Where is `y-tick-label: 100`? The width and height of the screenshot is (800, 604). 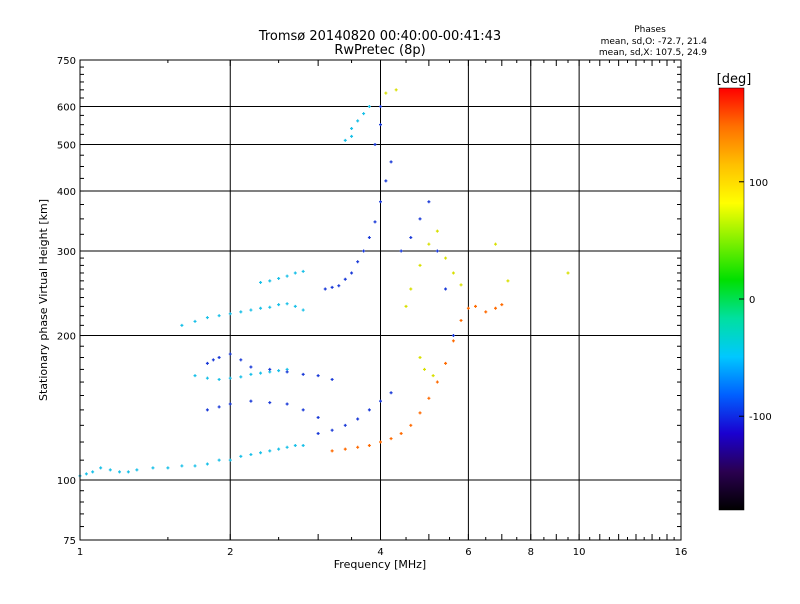
y-tick-label: 100 is located at coordinates (66, 481).